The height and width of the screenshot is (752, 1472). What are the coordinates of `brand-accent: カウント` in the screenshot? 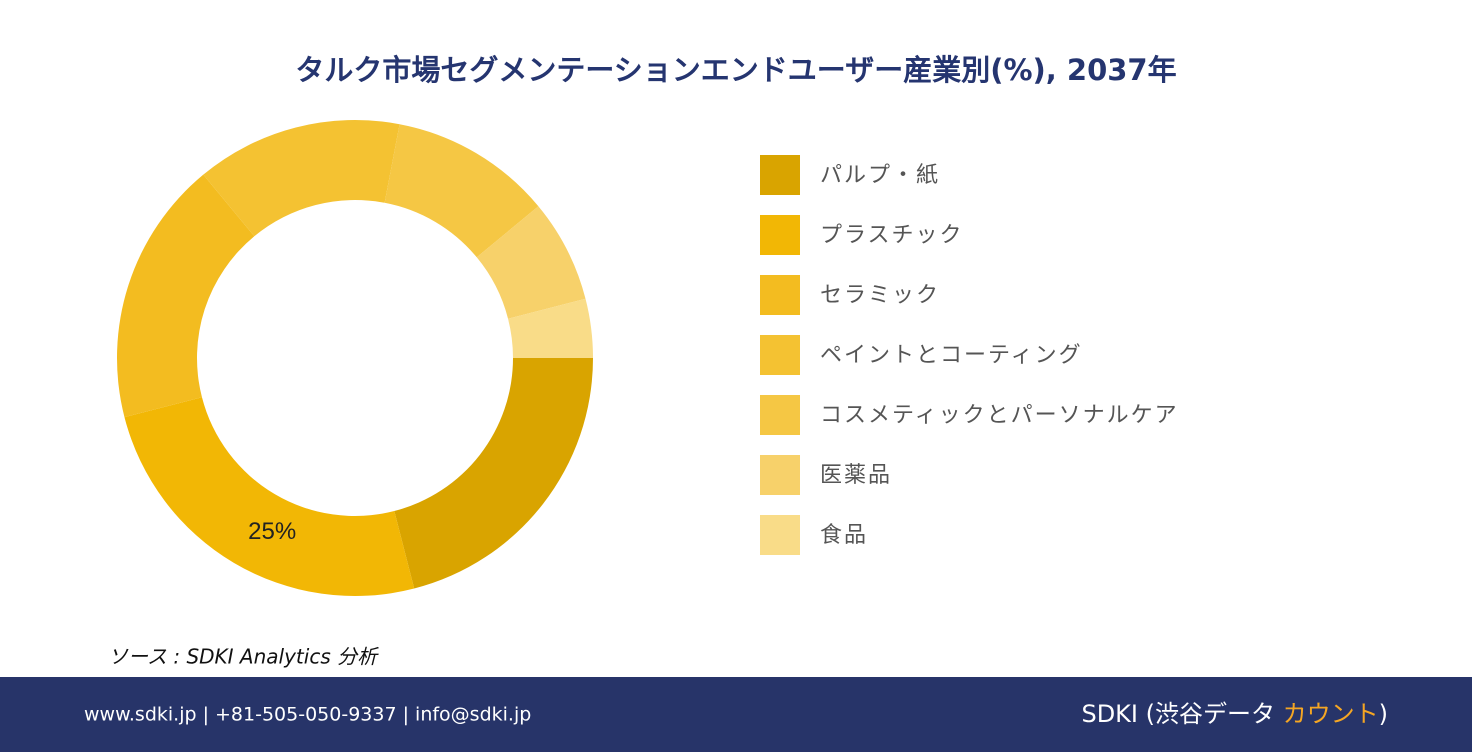 It's located at (1331, 714).